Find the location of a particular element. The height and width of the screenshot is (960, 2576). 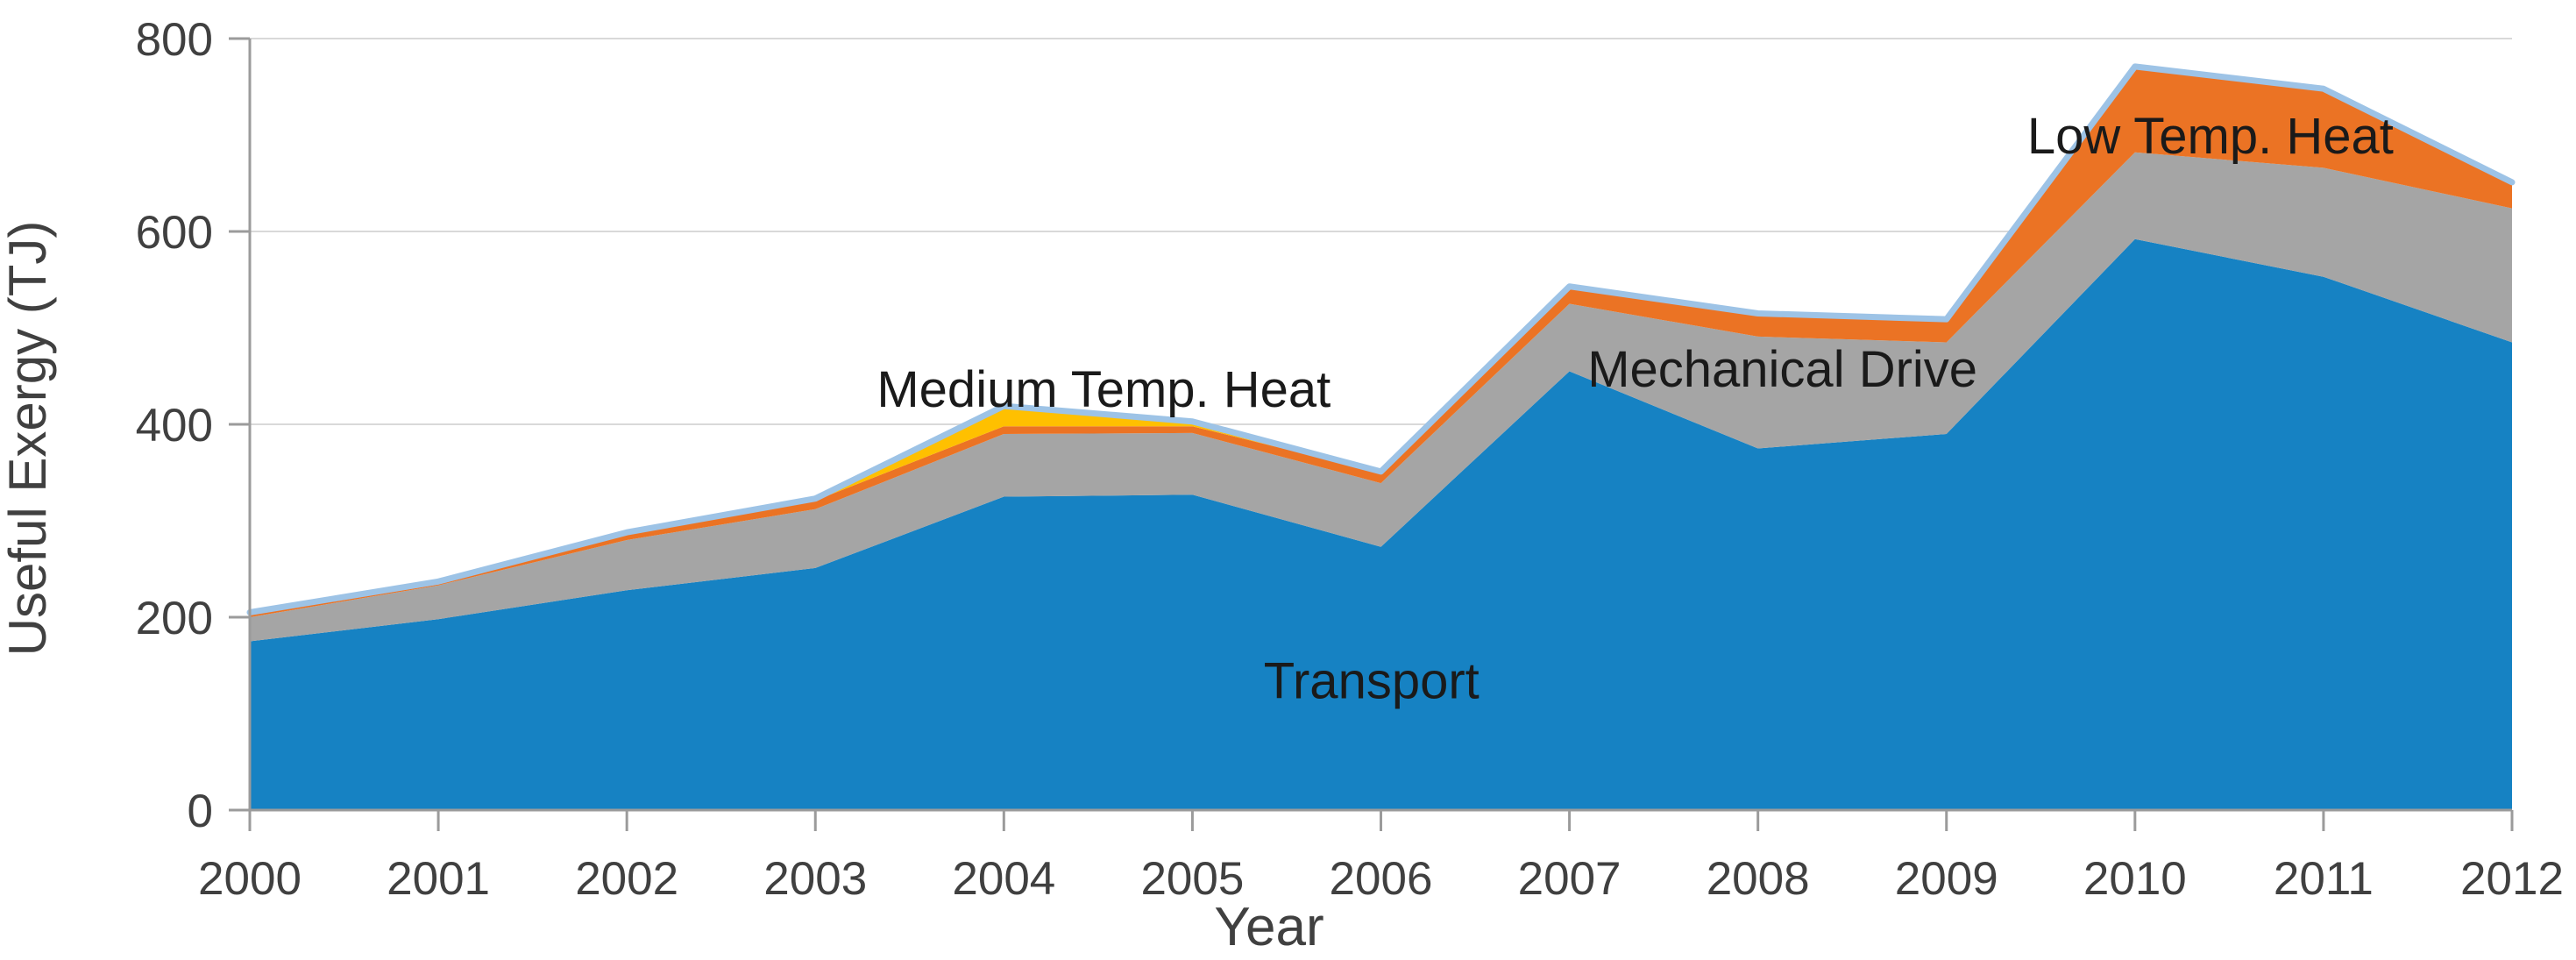

y-tick-label-600: 600 is located at coordinates (175, 233).